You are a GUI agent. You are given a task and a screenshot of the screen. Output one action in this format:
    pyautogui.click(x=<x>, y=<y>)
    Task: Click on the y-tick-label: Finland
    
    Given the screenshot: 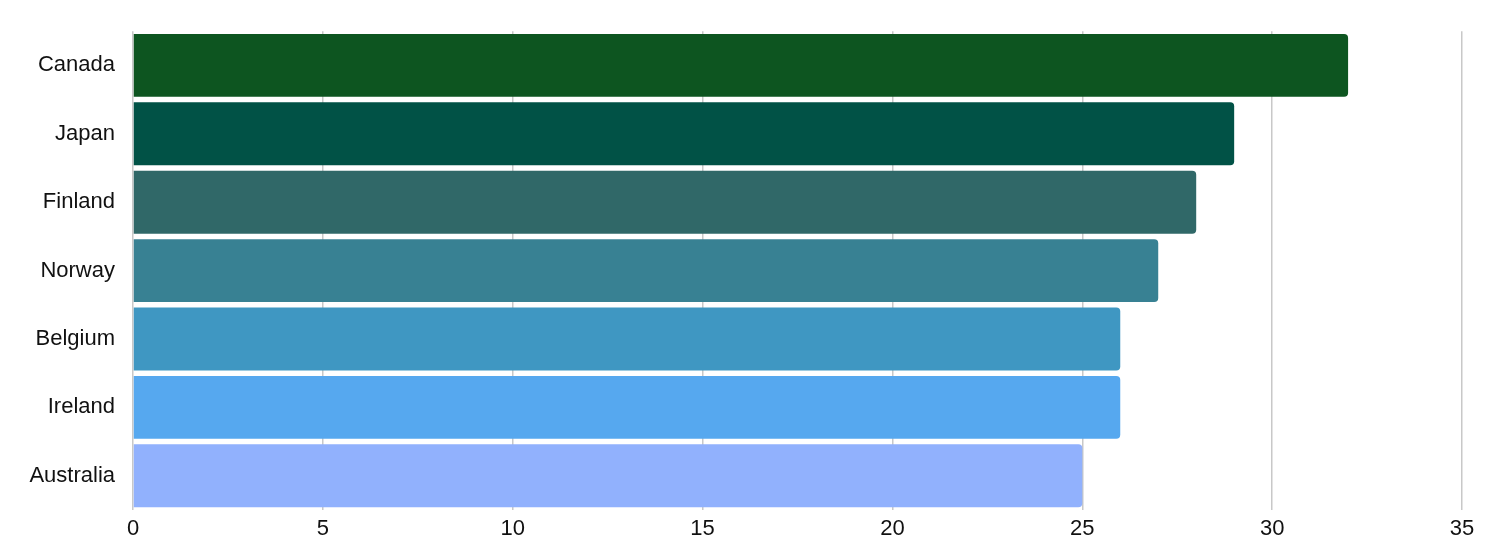 What is the action you would take?
    pyautogui.click(x=78, y=201)
    